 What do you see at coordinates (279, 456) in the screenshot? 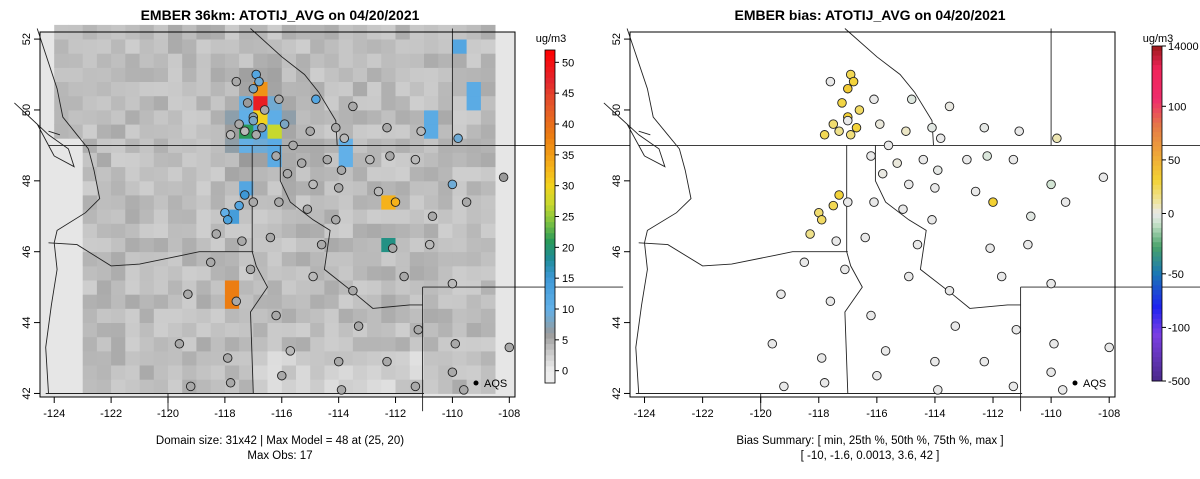
I see `caption-line-2: Max Obs: 17` at bounding box center [279, 456].